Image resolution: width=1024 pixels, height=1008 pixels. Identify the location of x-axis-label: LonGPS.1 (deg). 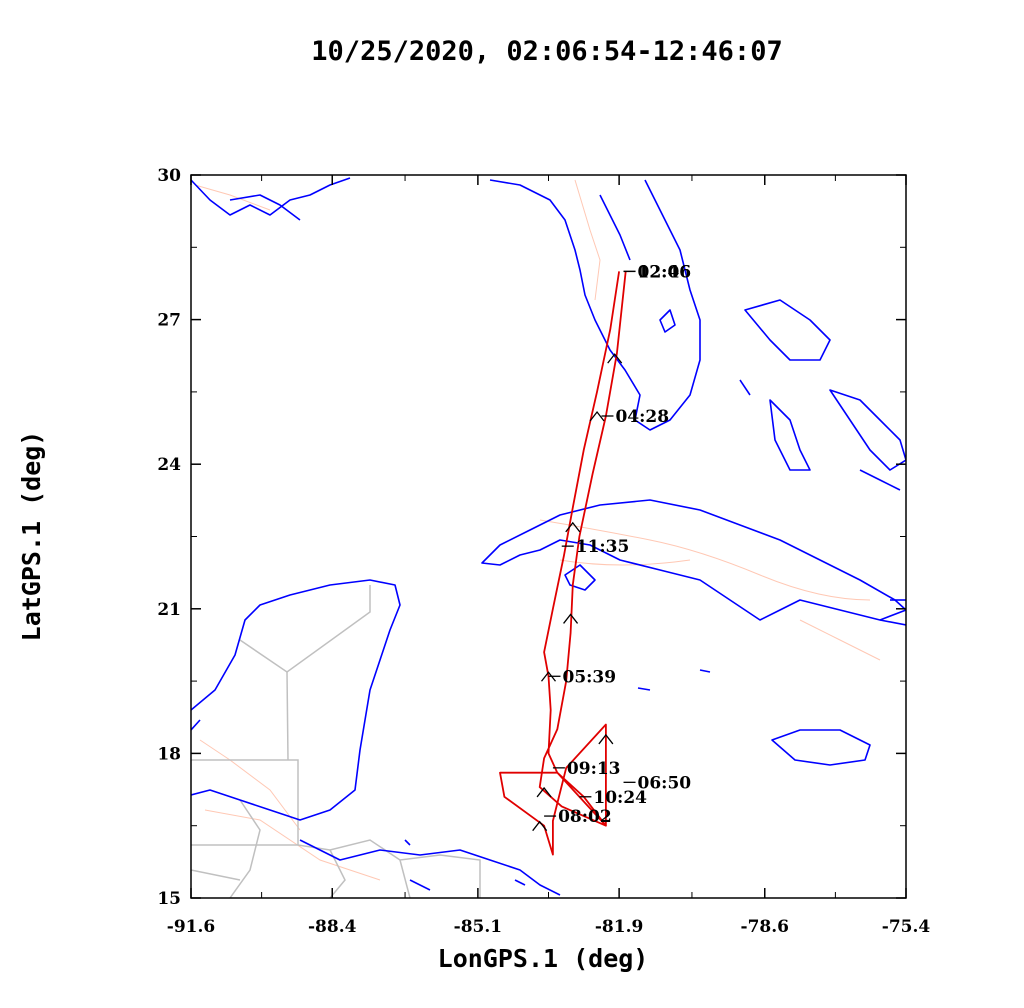
(543, 958).